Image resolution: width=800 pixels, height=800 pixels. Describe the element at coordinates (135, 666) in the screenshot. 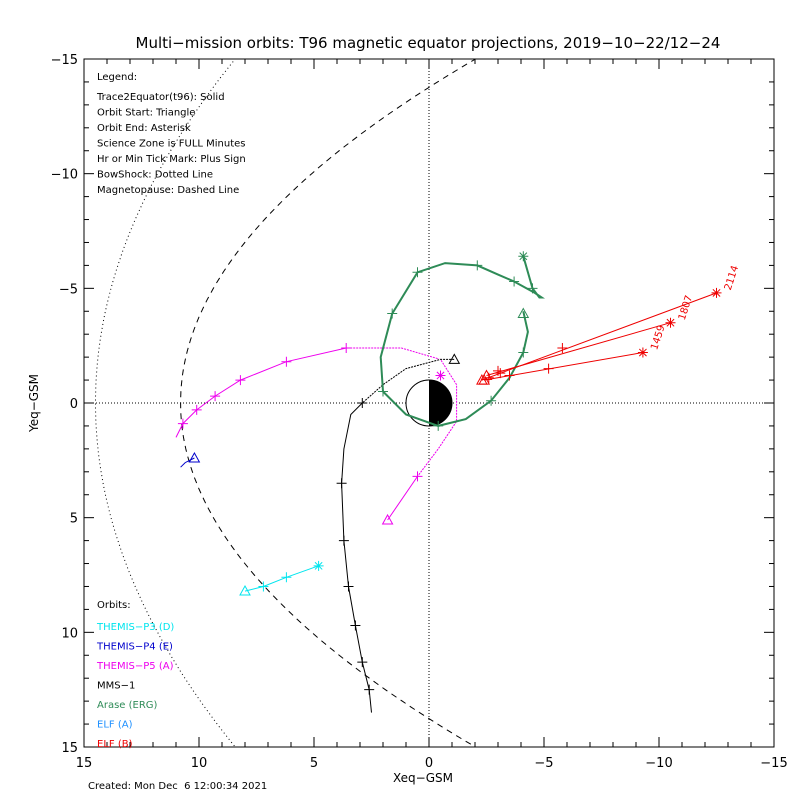

I see `orbit-legend-item: THEMIS−P5 (A)` at that location.